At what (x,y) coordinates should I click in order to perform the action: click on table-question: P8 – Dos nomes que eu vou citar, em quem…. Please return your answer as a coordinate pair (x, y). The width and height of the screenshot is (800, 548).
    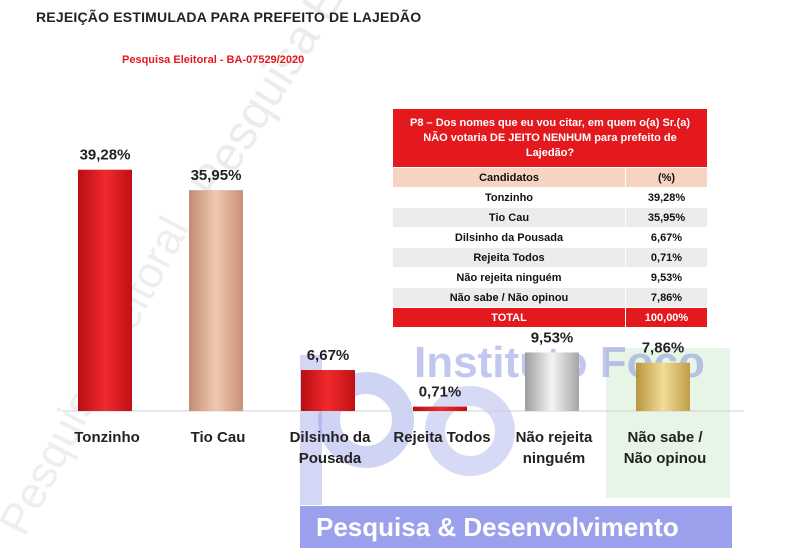
    Looking at the image, I should click on (550, 138).